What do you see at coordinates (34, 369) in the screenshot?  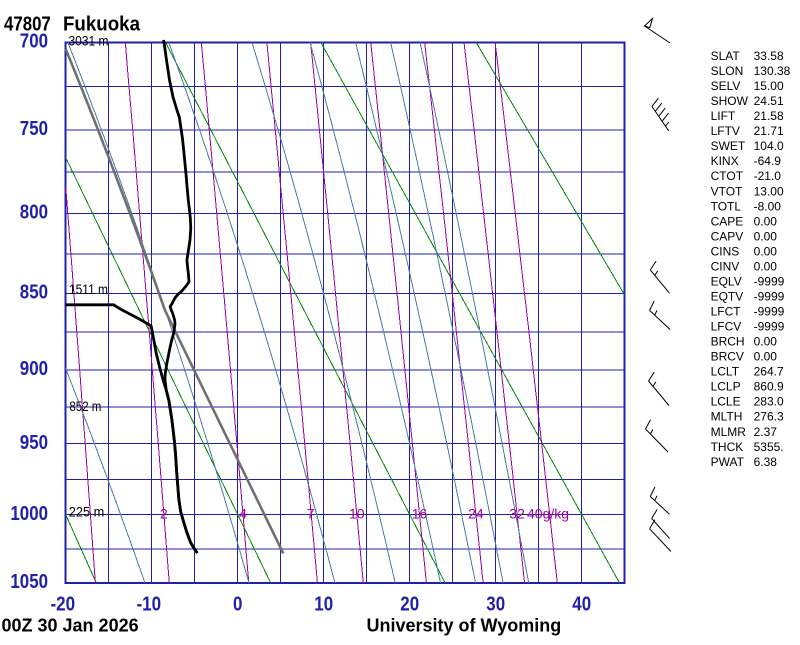 I see `svg-text: 900` at bounding box center [34, 369].